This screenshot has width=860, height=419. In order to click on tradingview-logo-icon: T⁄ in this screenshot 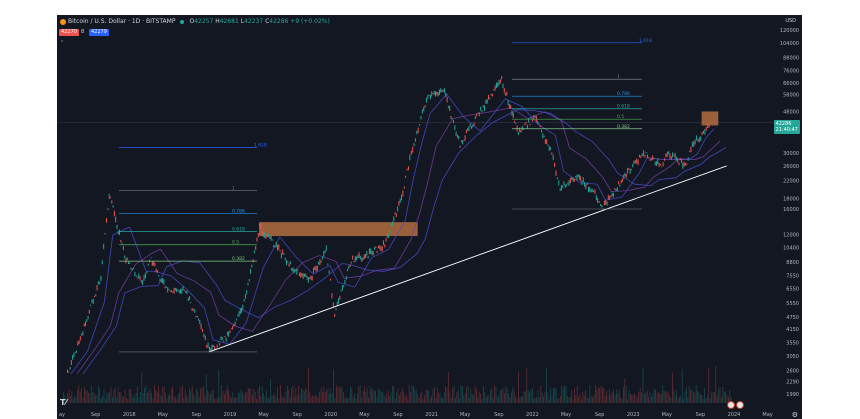, I will do `click(63, 402)`.